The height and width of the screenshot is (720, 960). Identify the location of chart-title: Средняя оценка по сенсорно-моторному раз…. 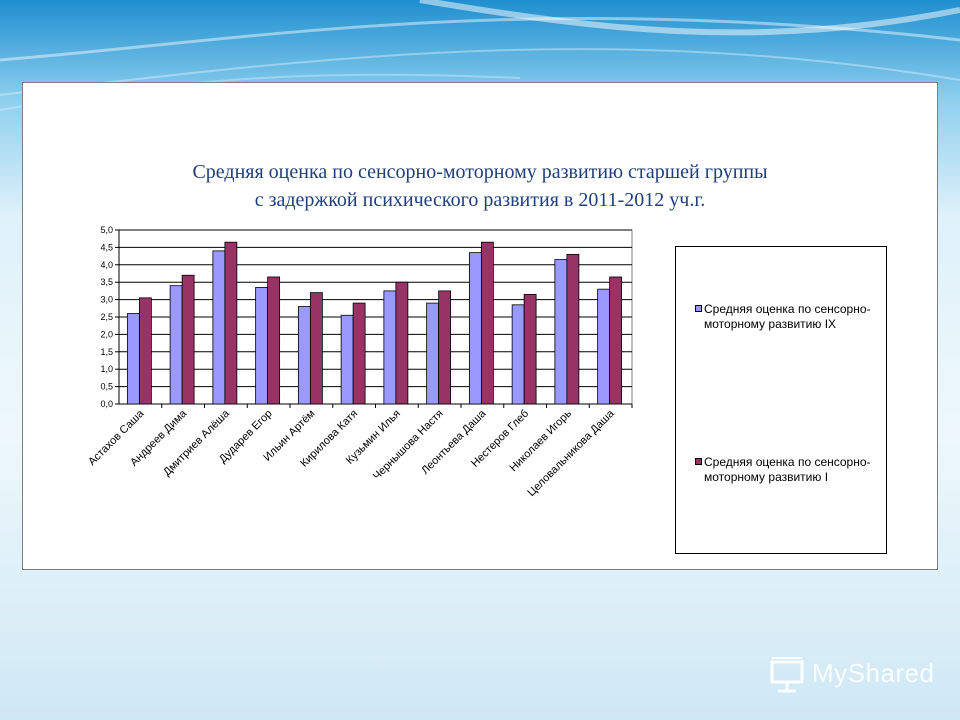
(480, 186).